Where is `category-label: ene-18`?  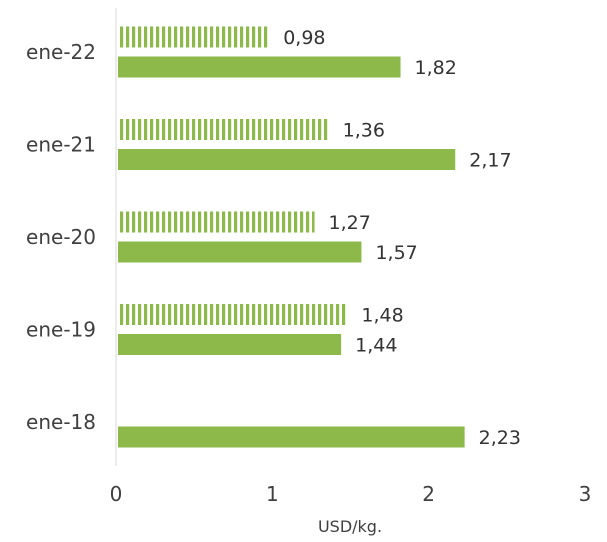
category-label: ene-18 is located at coordinates (61, 422).